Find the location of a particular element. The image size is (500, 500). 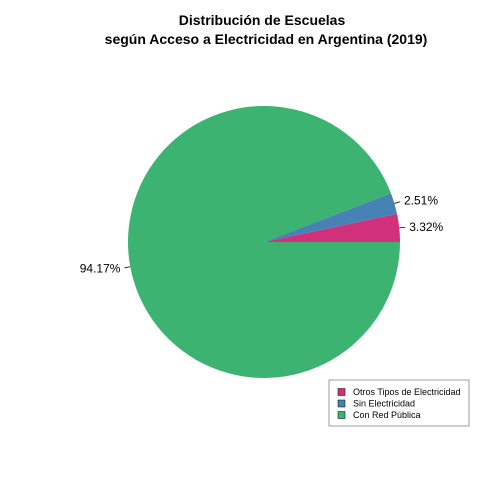

legend-frame is located at coordinates (399, 403).